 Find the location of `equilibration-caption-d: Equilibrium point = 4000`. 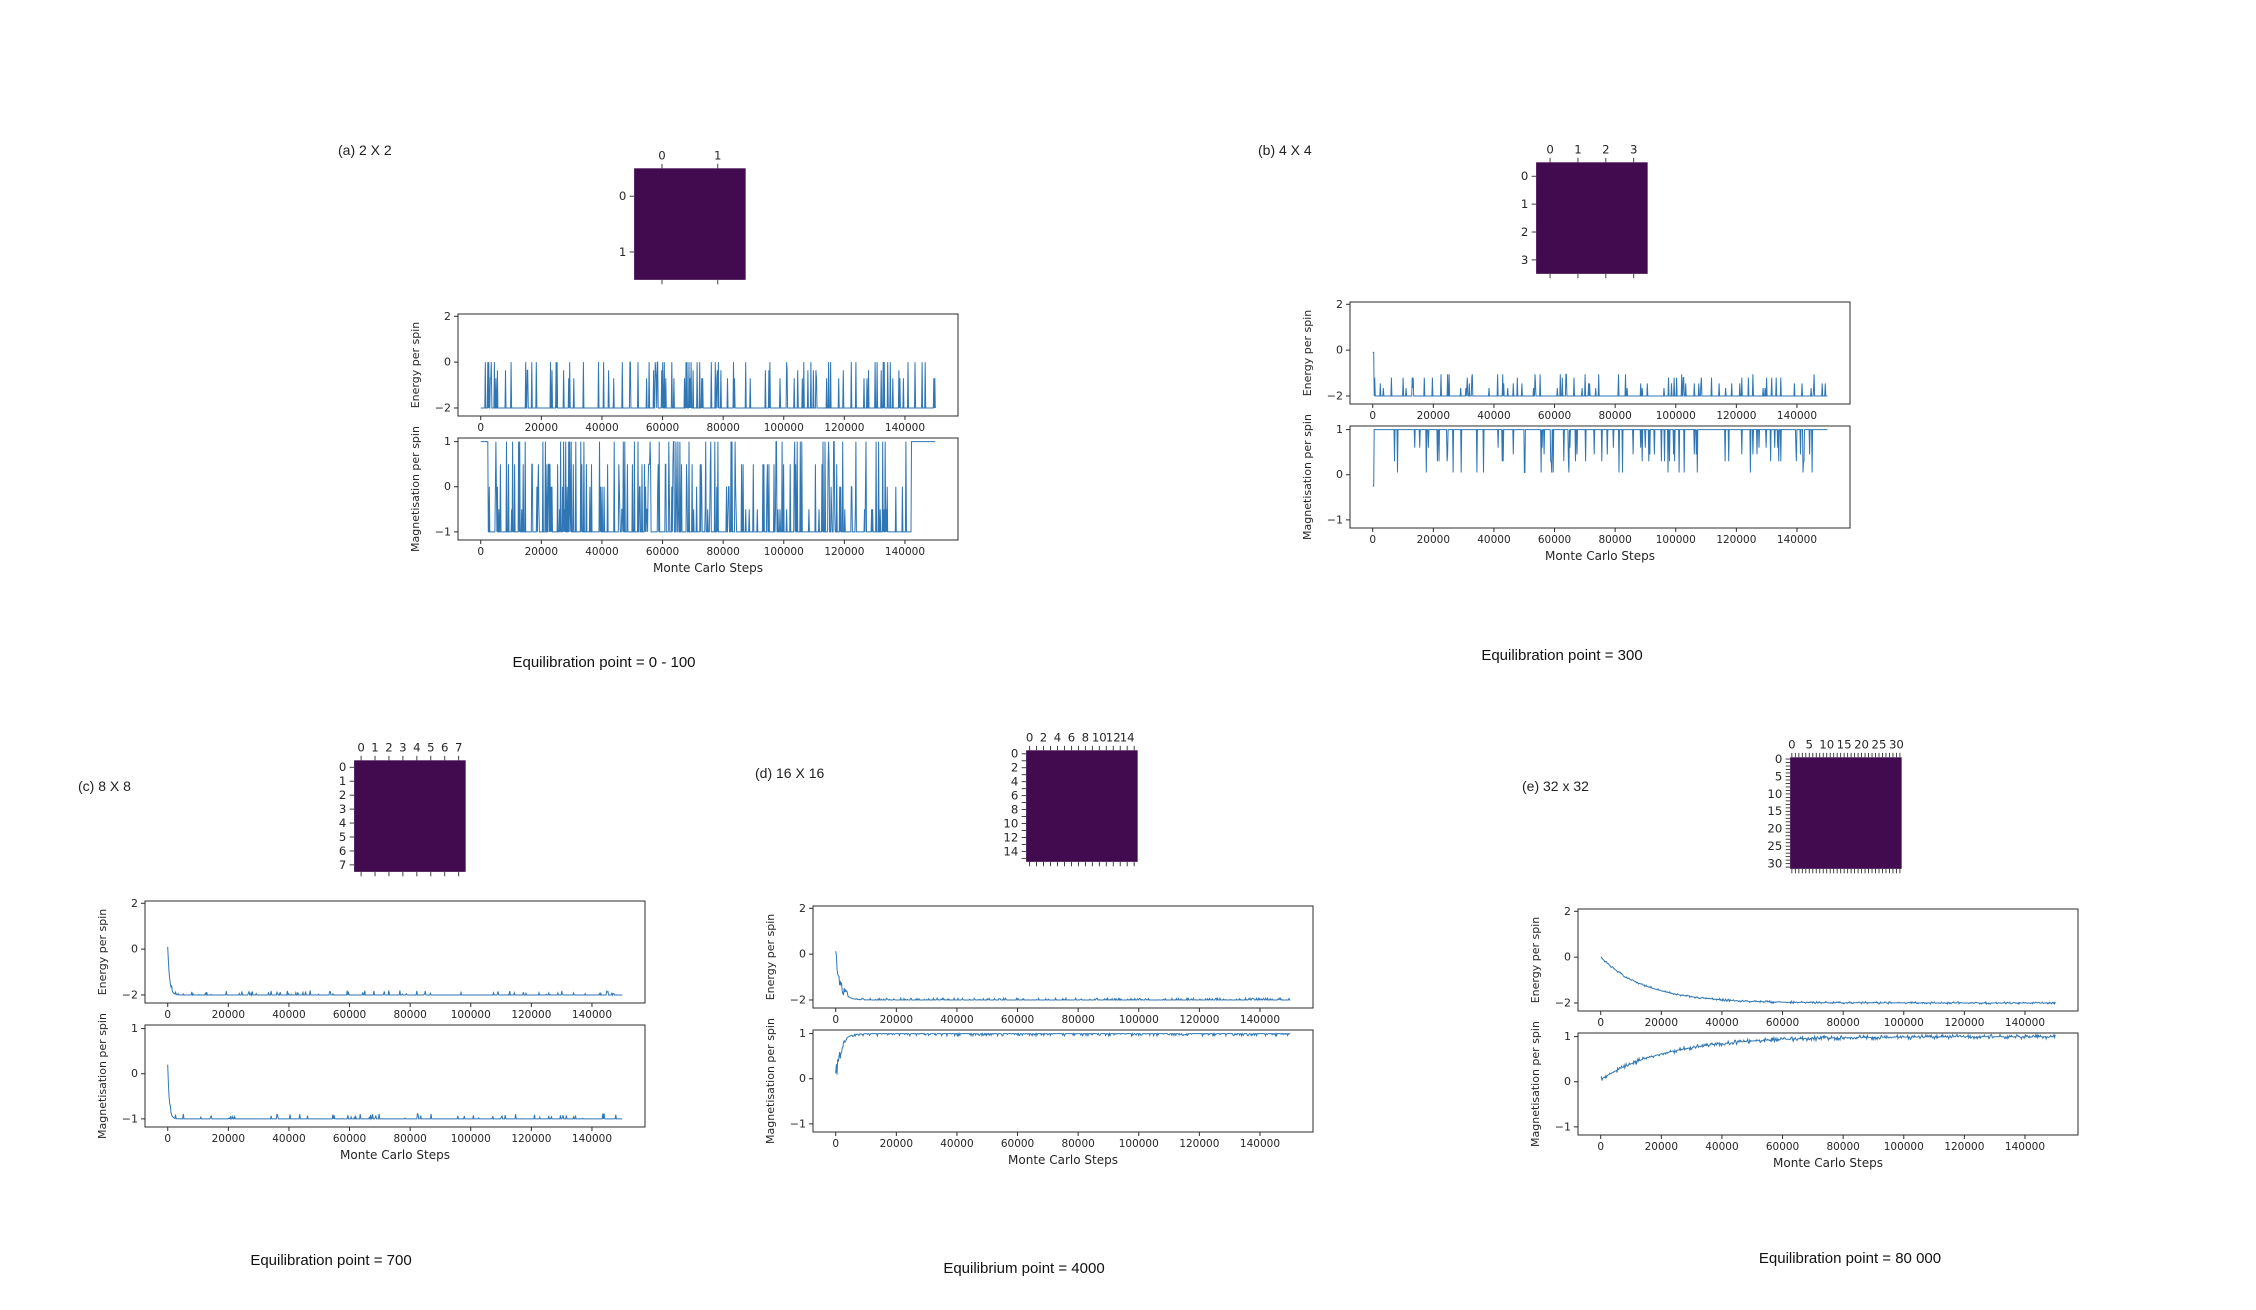

equilibration-caption-d: Equilibrium point = 4000 is located at coordinates (1024, 1268).